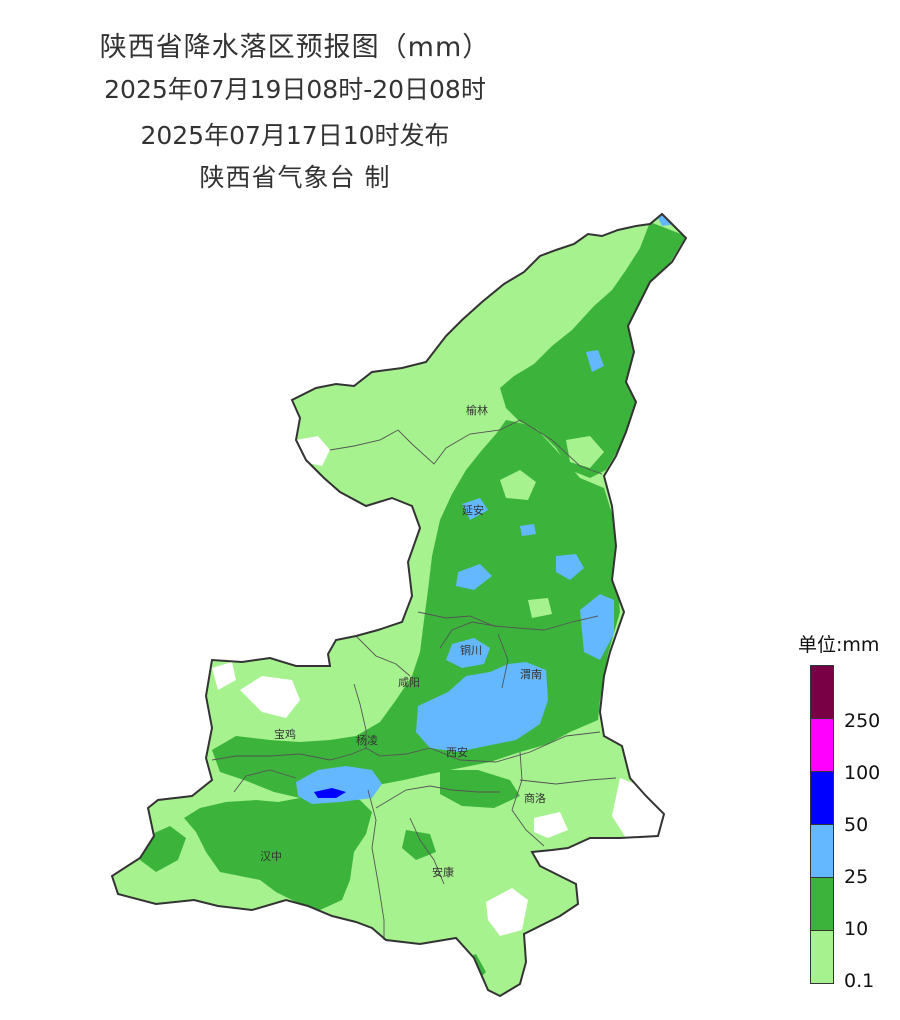 This screenshot has width=900, height=1020. I want to click on city-label-ankang: 安康, so click(443, 872).